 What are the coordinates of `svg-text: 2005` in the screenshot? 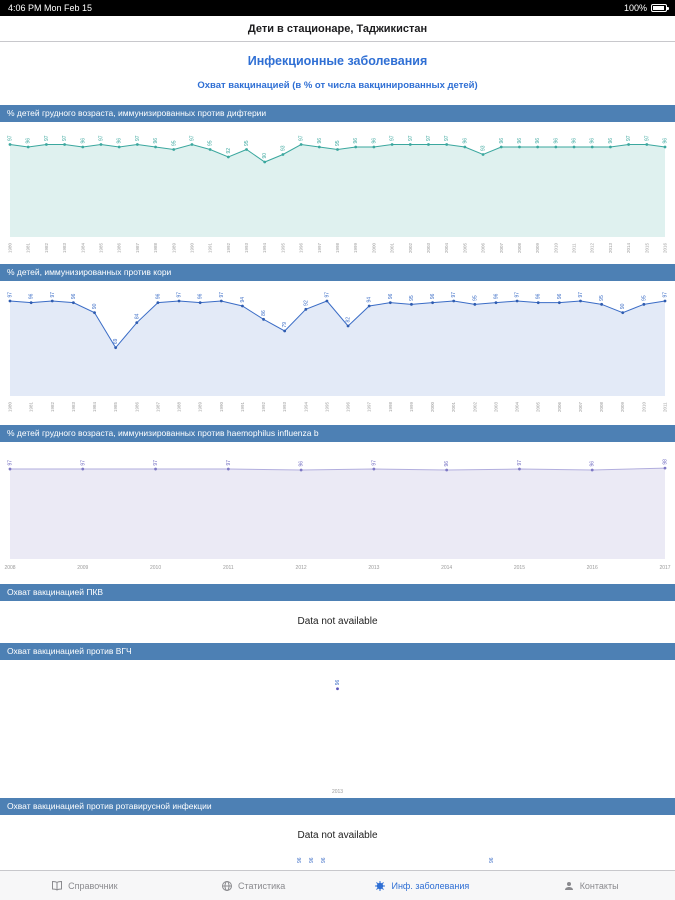 It's located at (538, 406).